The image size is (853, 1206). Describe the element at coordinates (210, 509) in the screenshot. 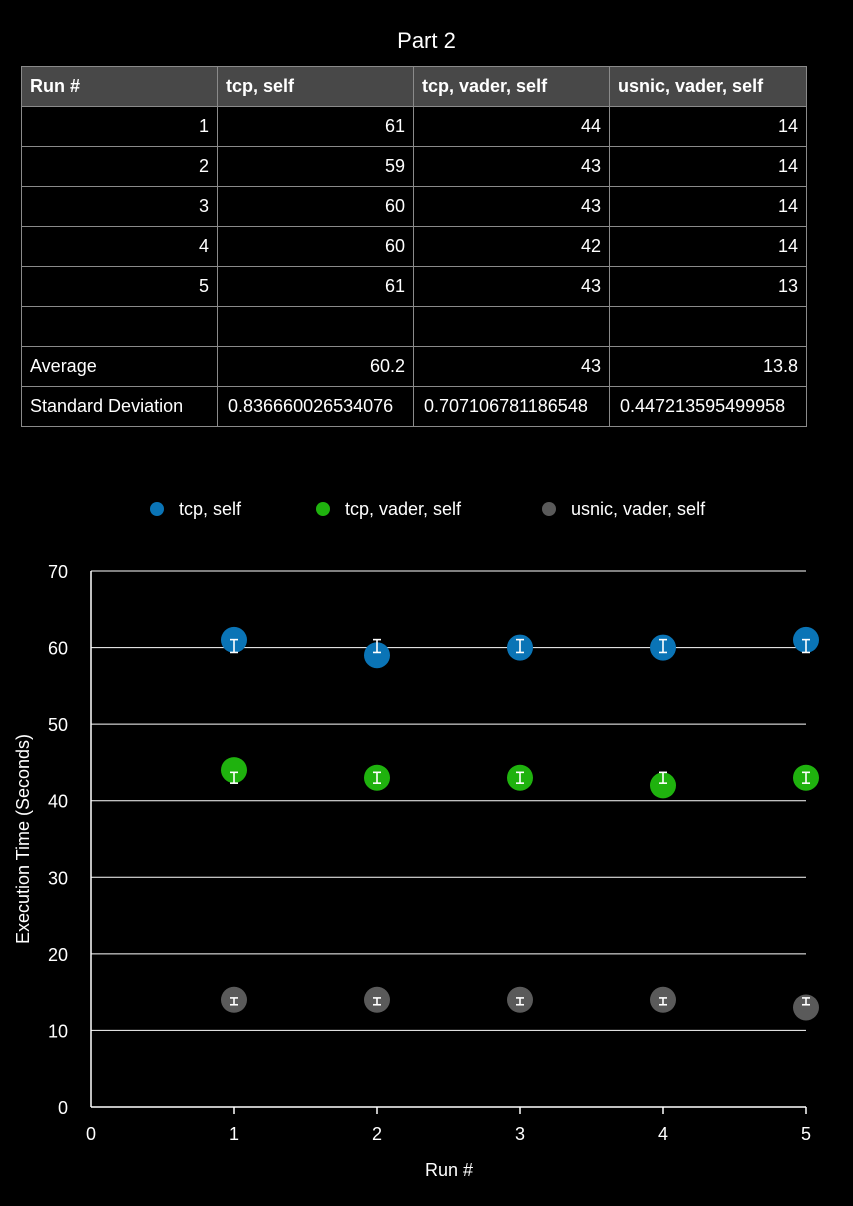

I see `legend-label: tcp, self` at that location.